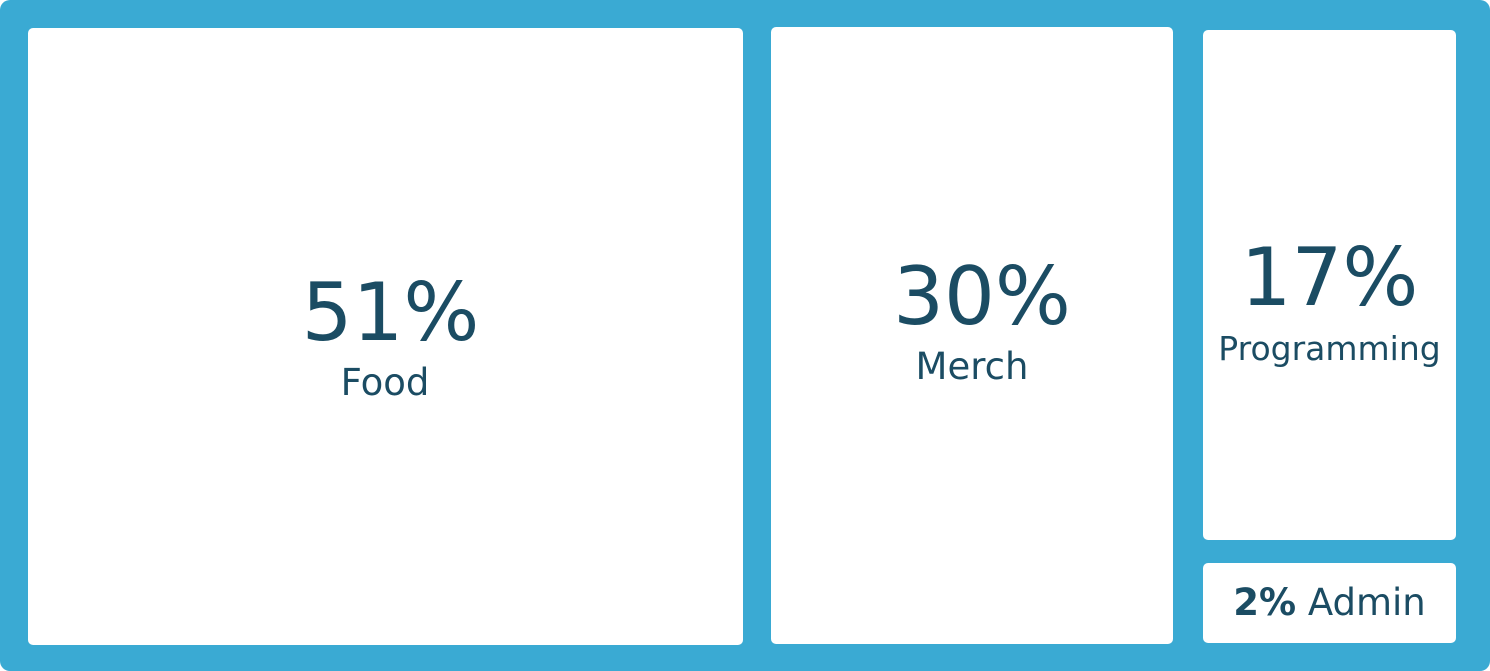  What do you see at coordinates (982, 296) in the screenshot?
I see `merch-percent: 30%` at bounding box center [982, 296].